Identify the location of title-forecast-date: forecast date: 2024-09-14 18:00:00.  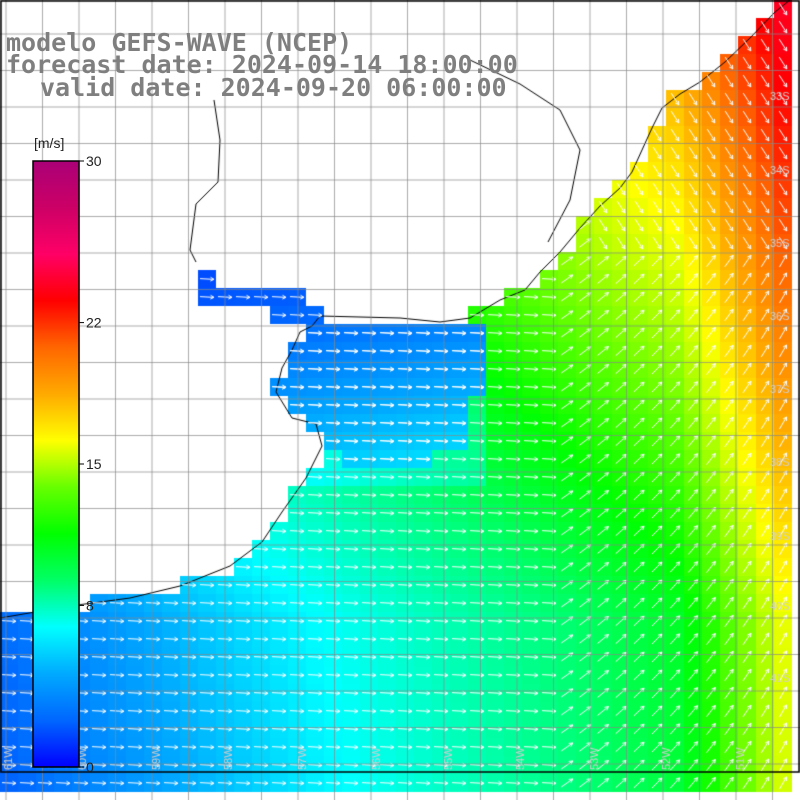
(262, 64).